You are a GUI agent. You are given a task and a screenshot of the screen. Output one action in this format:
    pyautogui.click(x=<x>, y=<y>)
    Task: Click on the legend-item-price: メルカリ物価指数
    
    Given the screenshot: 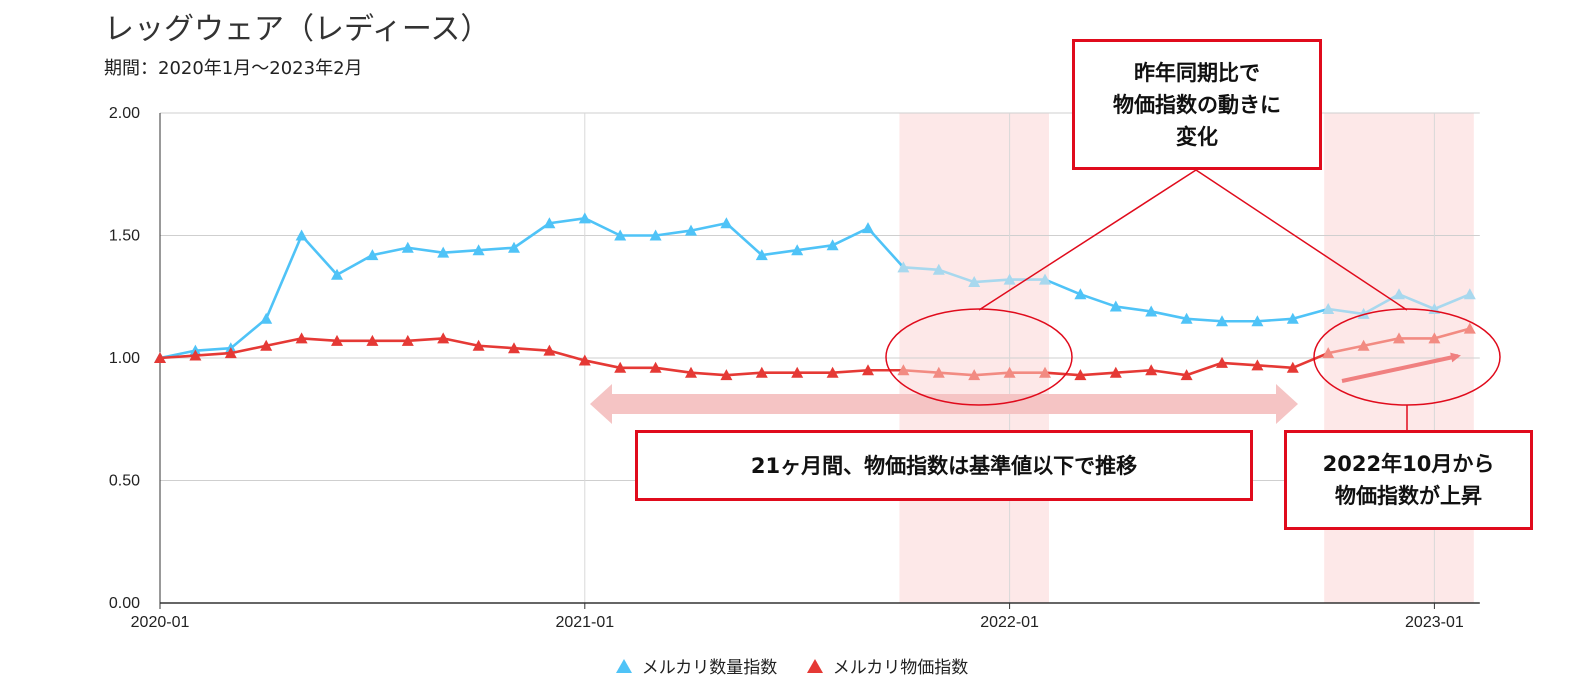 What is the action you would take?
    pyautogui.click(x=887, y=665)
    